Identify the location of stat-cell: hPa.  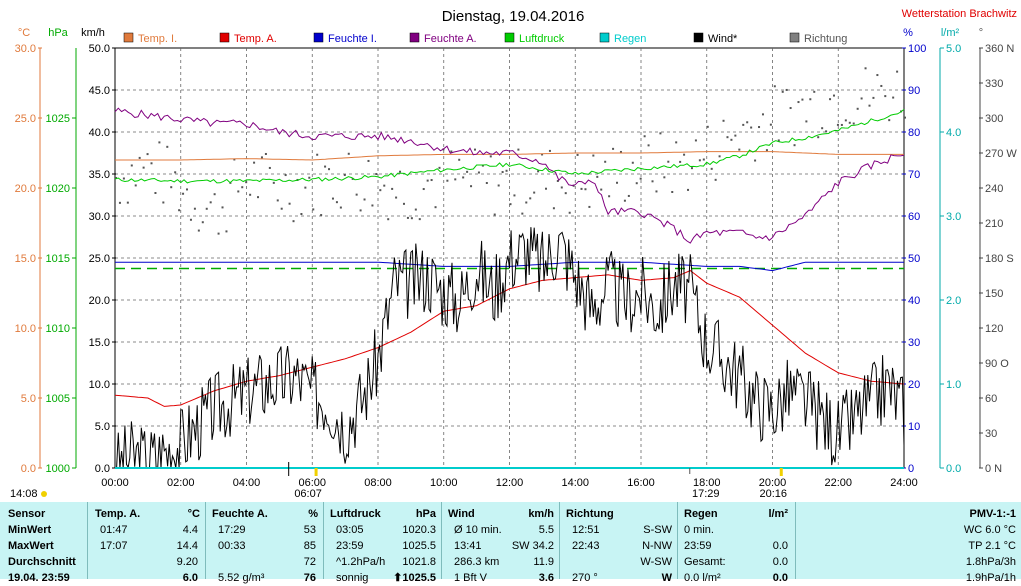
(425, 514).